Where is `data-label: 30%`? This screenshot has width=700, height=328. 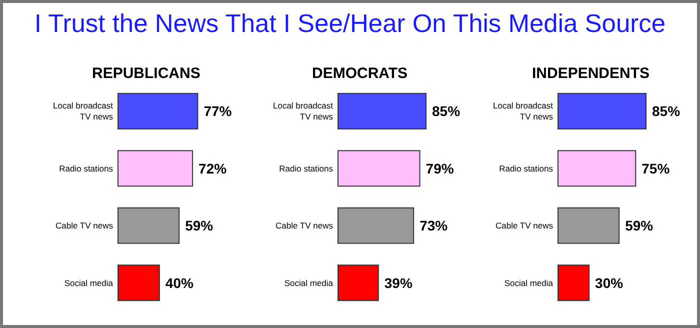 data-label: 30% is located at coordinates (609, 282).